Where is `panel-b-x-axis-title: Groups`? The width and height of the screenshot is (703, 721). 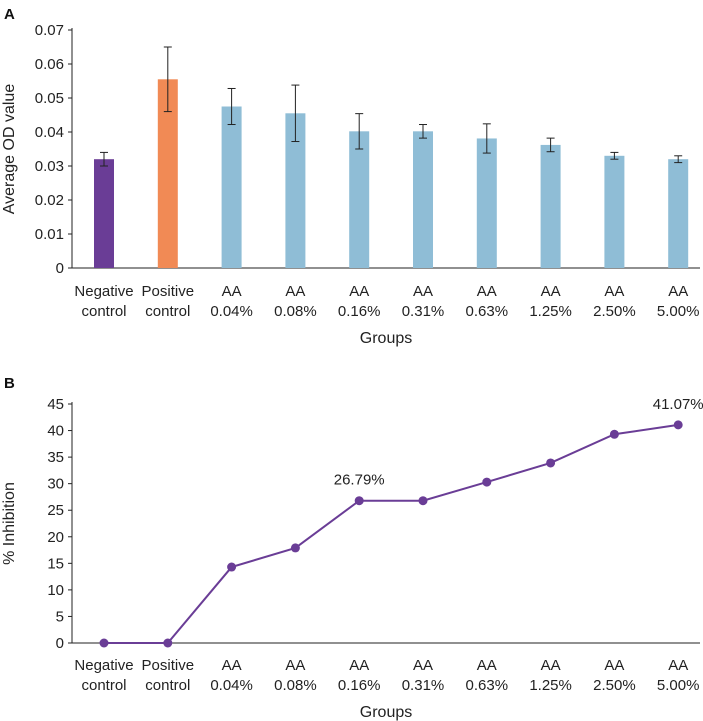 panel-b-x-axis-title: Groups is located at coordinates (386, 712).